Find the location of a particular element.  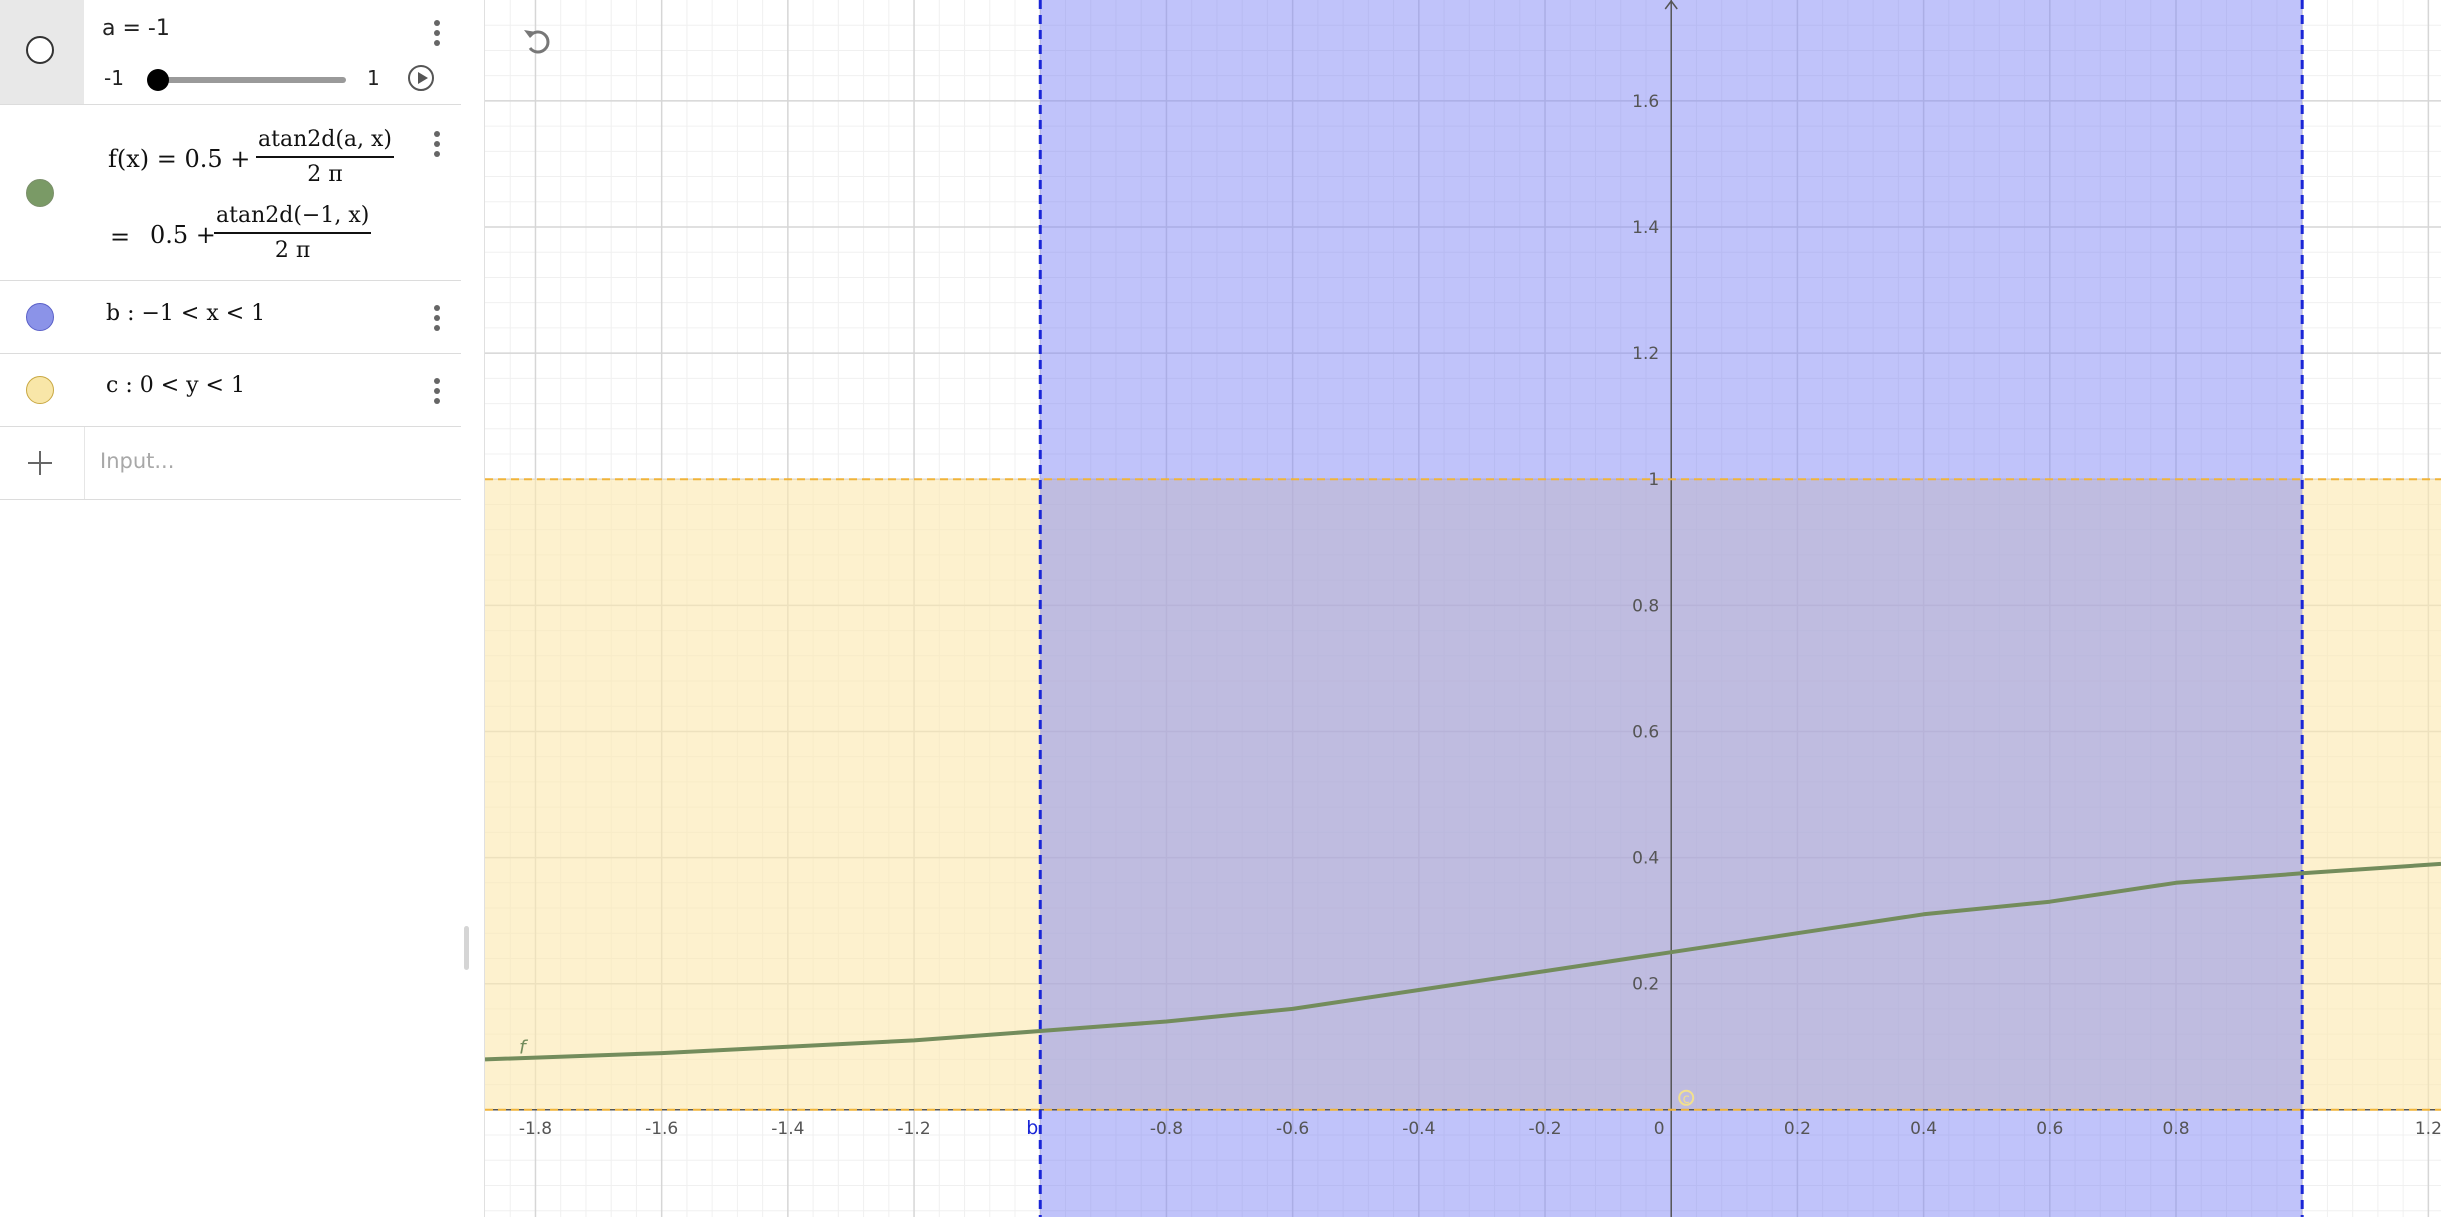

visibility-toggle-b is located at coordinates (40, 317).